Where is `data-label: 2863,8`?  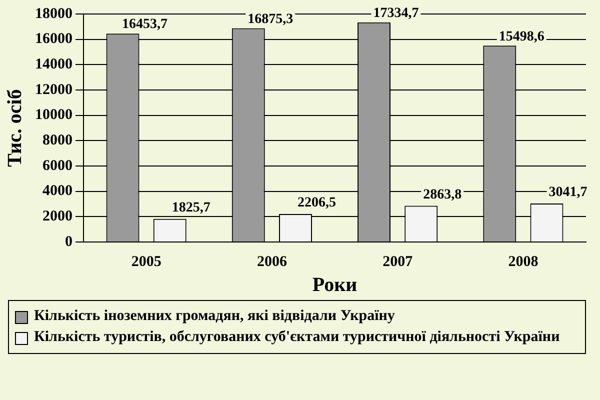 data-label: 2863,8 is located at coordinates (442, 194).